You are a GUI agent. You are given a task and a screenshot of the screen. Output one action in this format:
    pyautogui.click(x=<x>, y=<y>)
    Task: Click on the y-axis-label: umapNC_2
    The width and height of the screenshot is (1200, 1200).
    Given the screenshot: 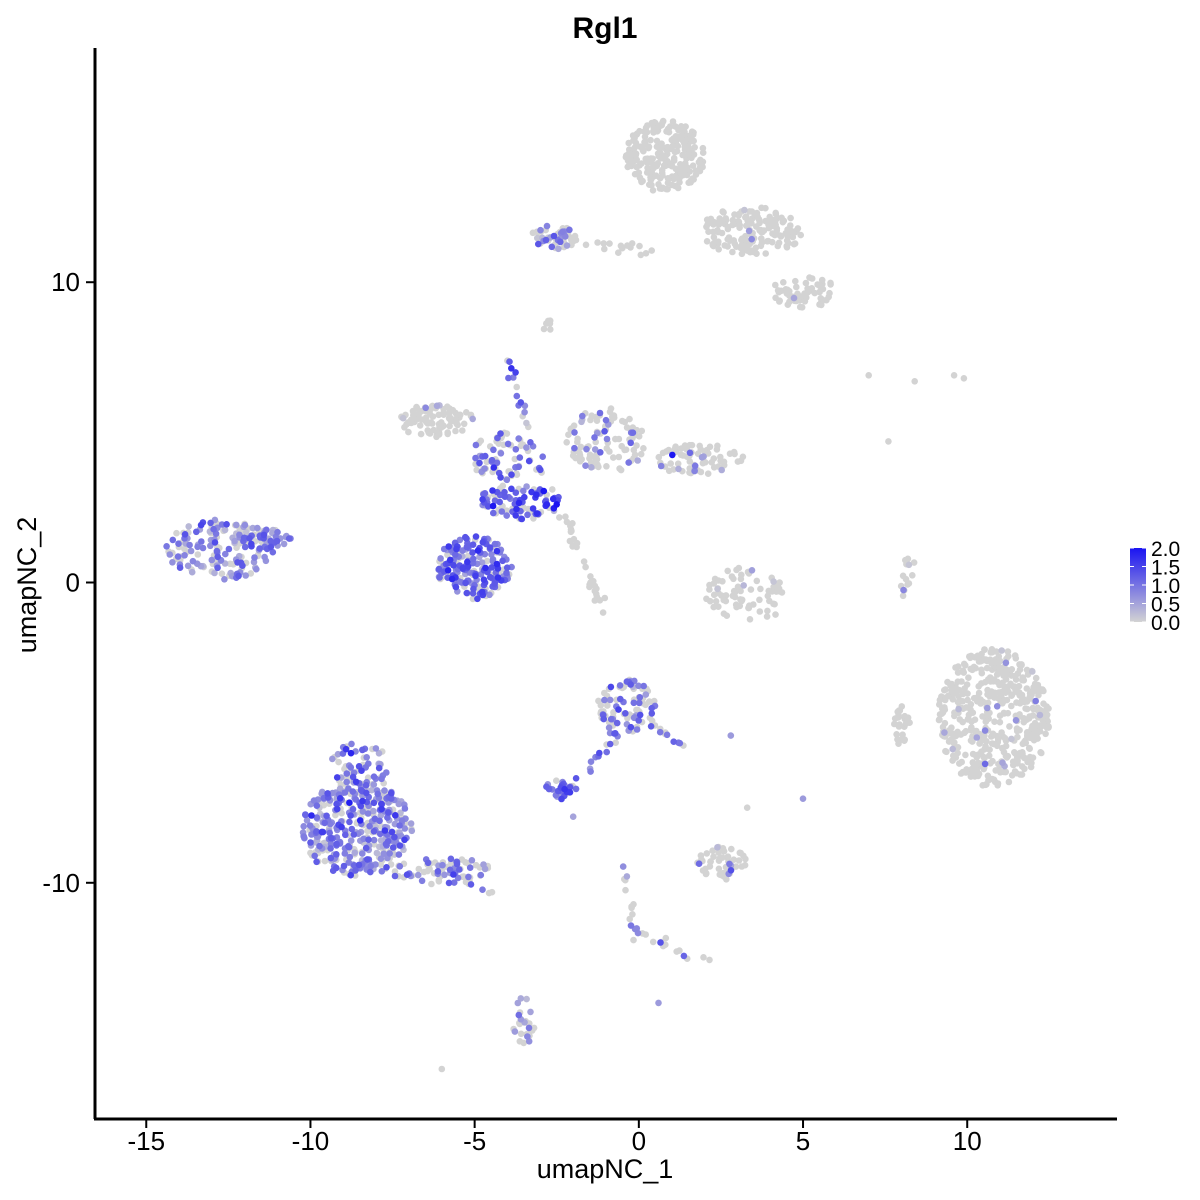 What is the action you would take?
    pyautogui.click(x=27, y=585)
    